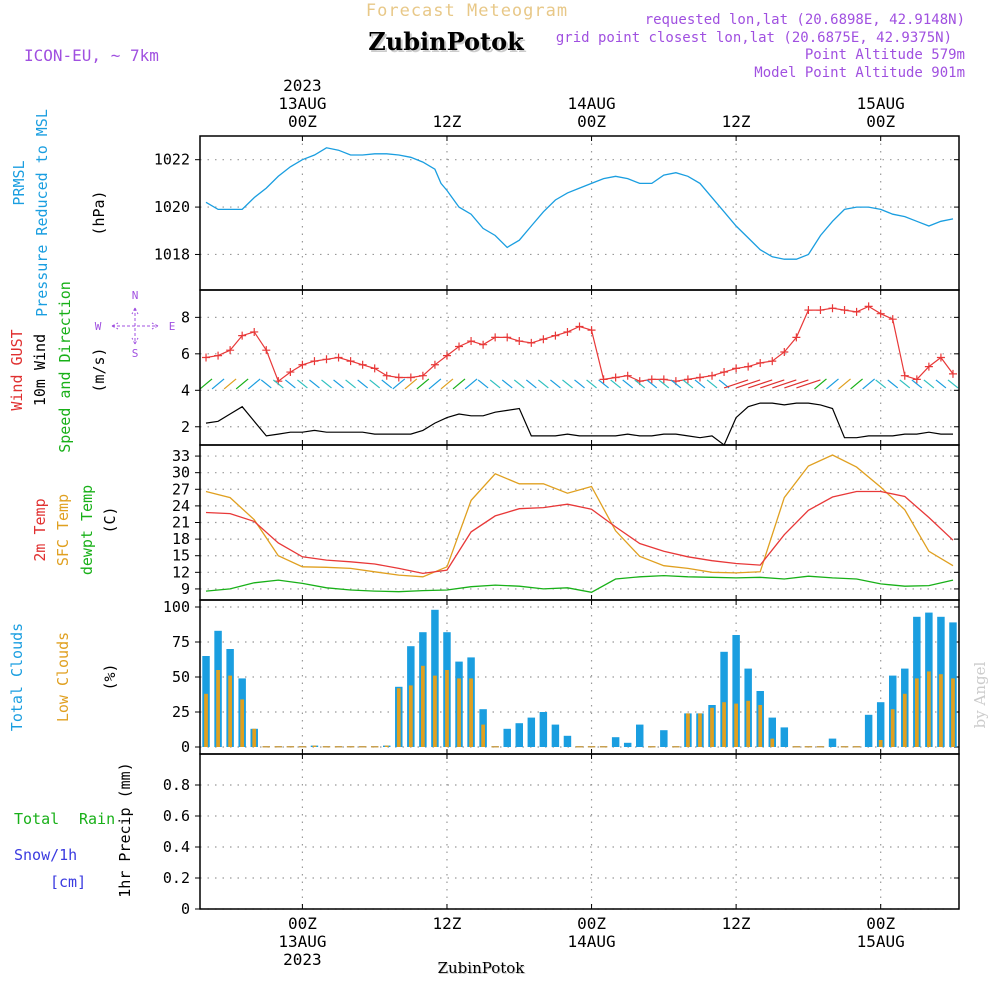  What do you see at coordinates (181, 489) in the screenshot?
I see `y-tick-label: 27` at bounding box center [181, 489].